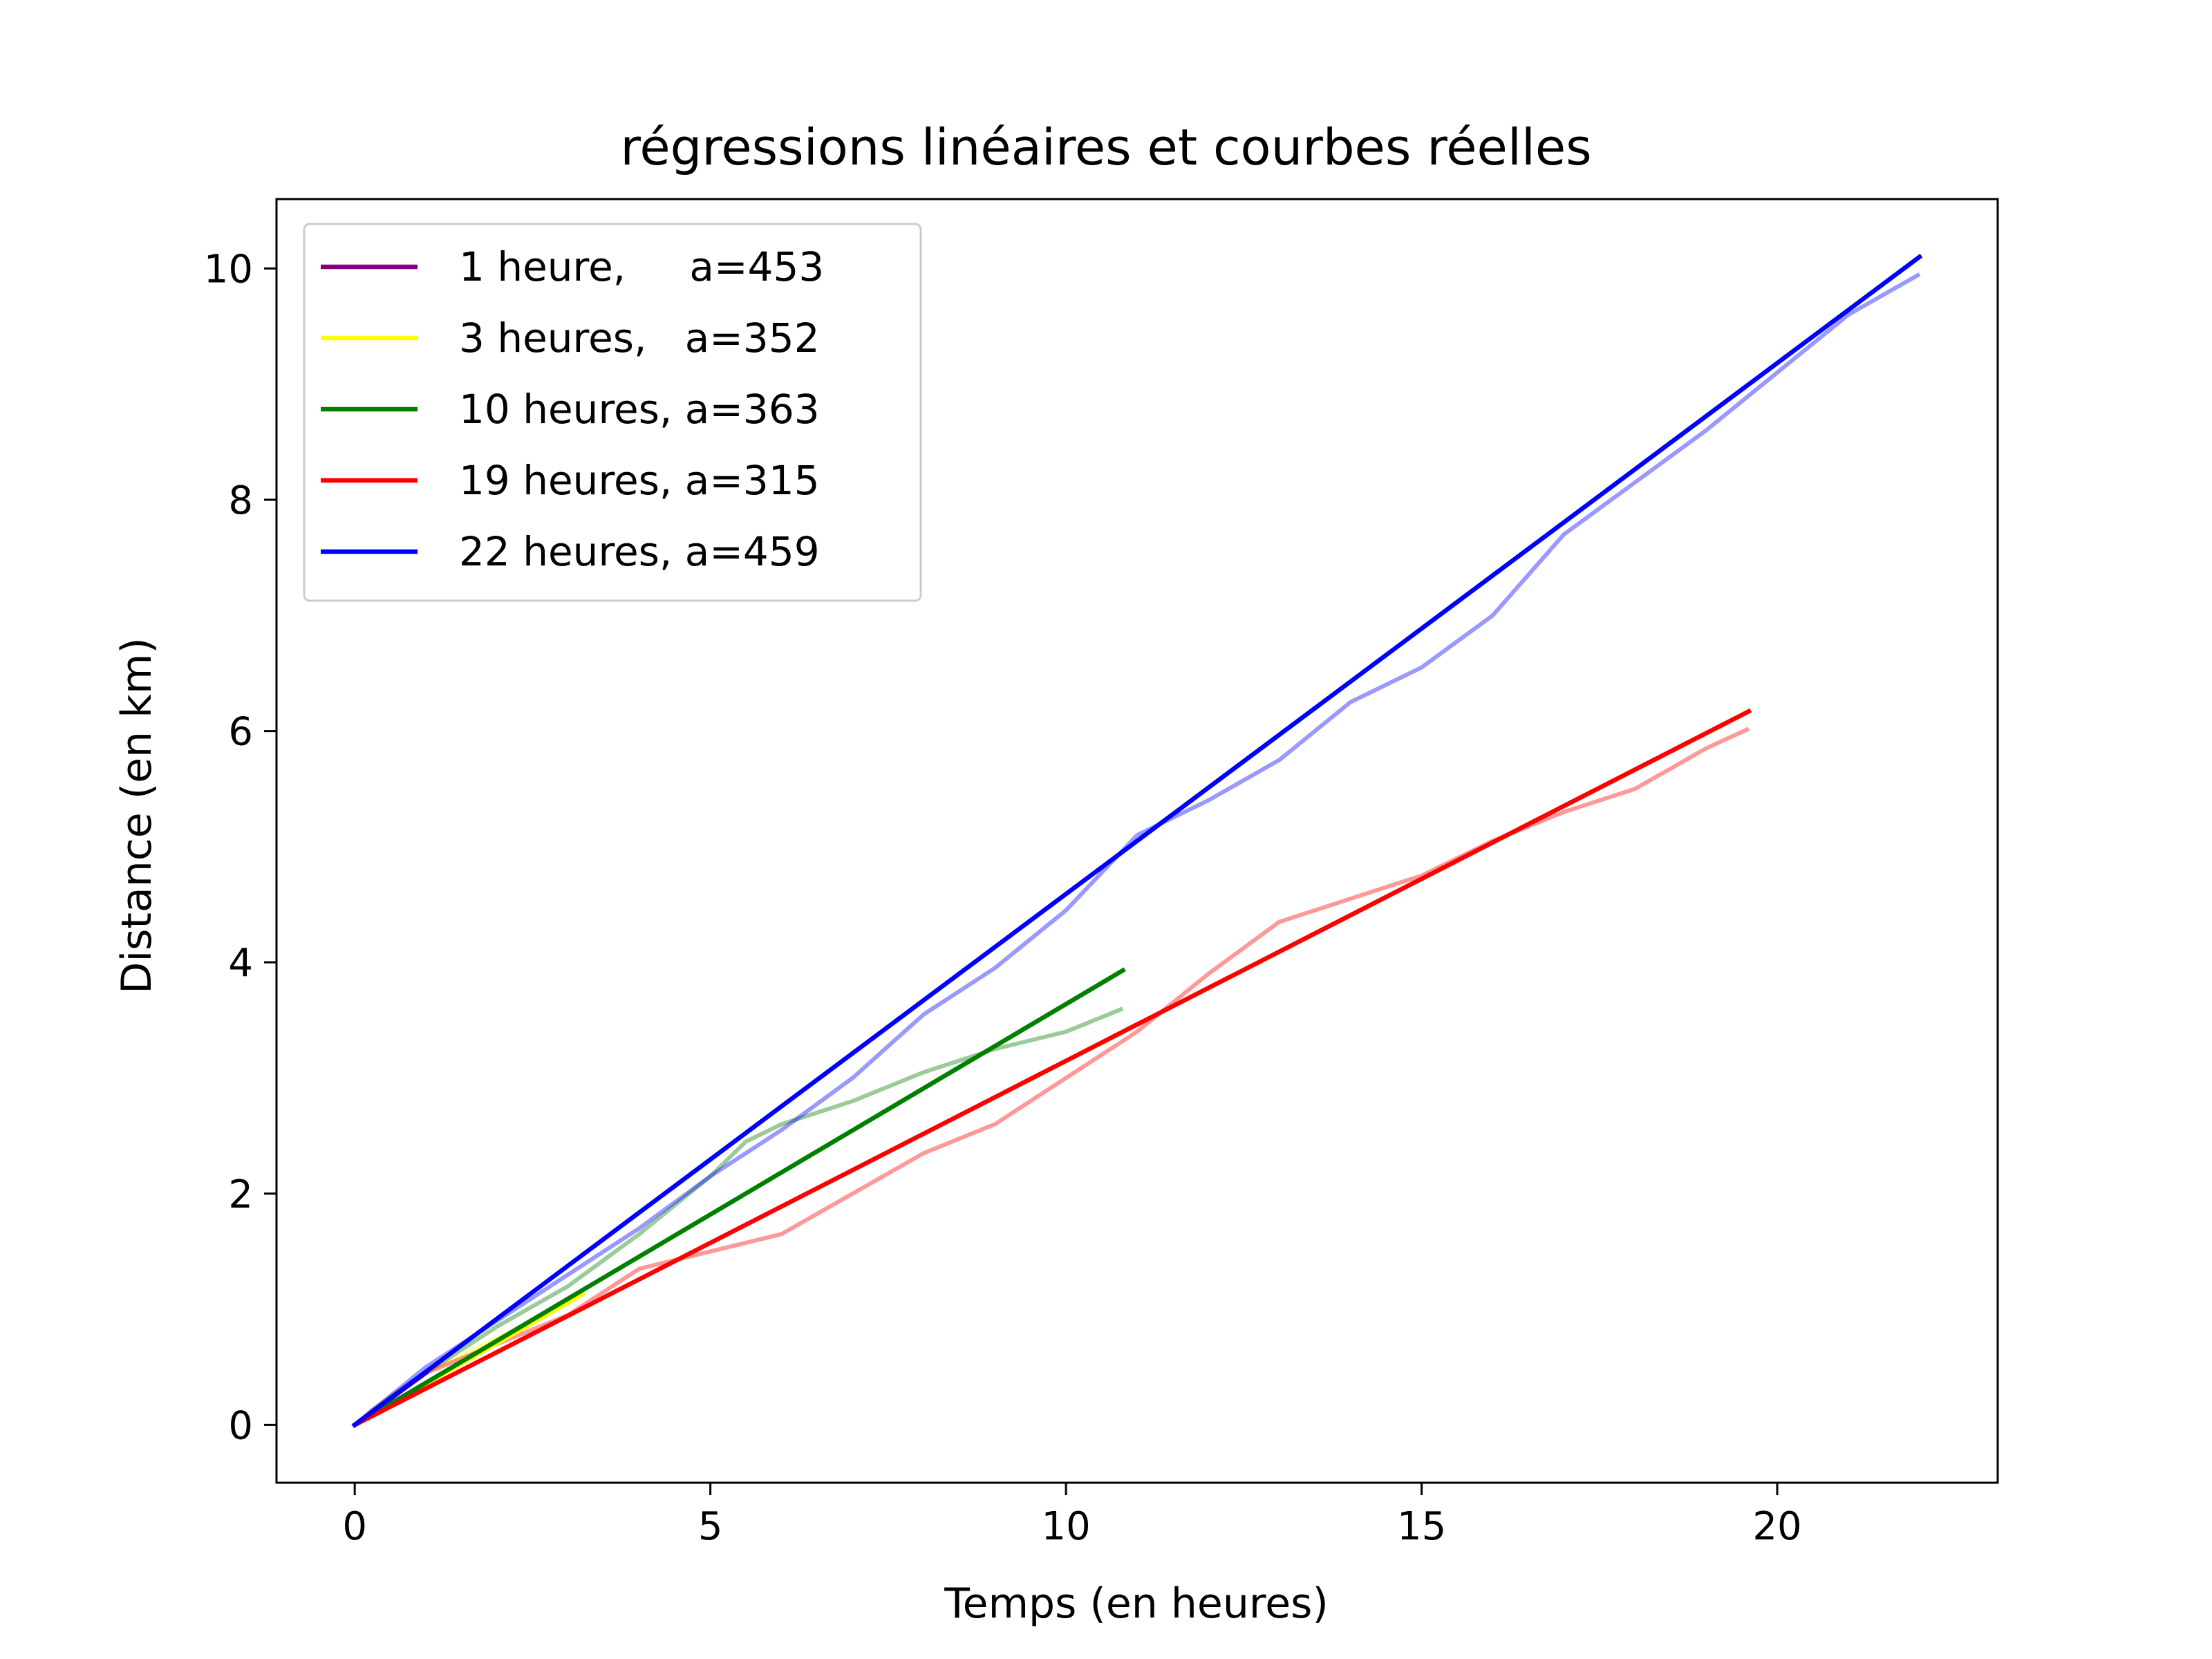 The height and width of the screenshot is (1659, 2212). I want to click on legend-entry-label: 1 heure, a=453, so click(641, 266).